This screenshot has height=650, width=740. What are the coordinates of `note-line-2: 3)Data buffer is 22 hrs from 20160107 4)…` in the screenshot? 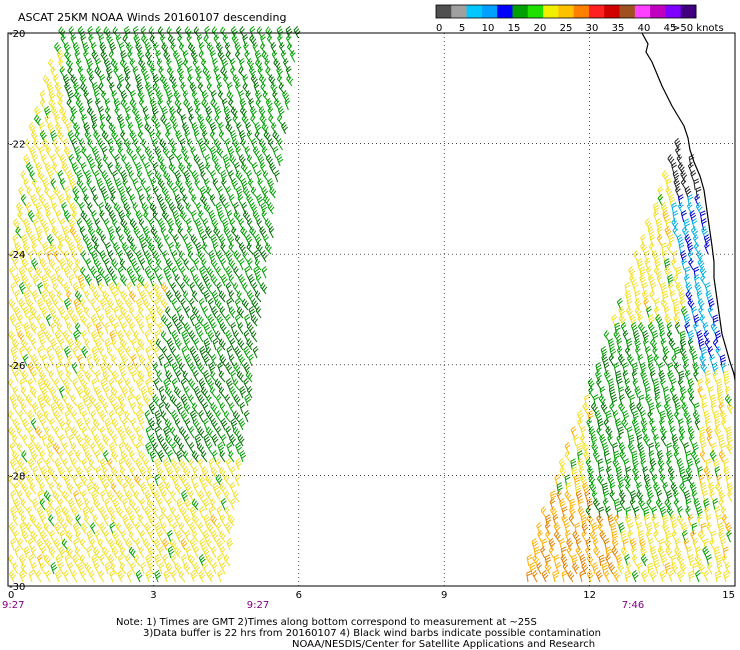 It's located at (372, 633).